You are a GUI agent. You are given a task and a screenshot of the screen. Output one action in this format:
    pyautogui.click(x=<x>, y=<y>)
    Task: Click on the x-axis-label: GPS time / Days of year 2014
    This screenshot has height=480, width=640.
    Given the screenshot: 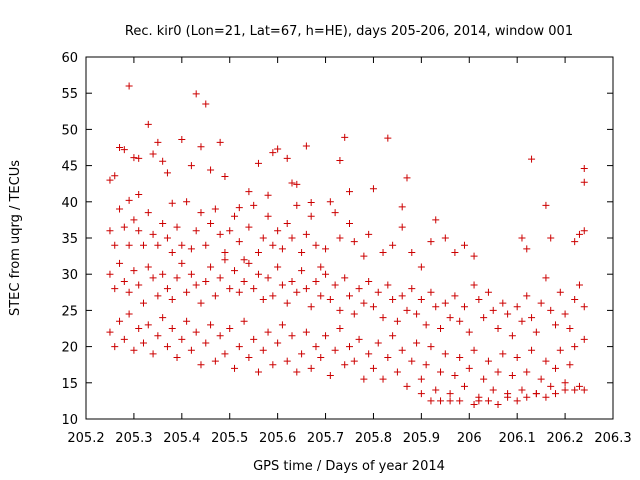 What is the action you would take?
    pyautogui.click(x=349, y=466)
    